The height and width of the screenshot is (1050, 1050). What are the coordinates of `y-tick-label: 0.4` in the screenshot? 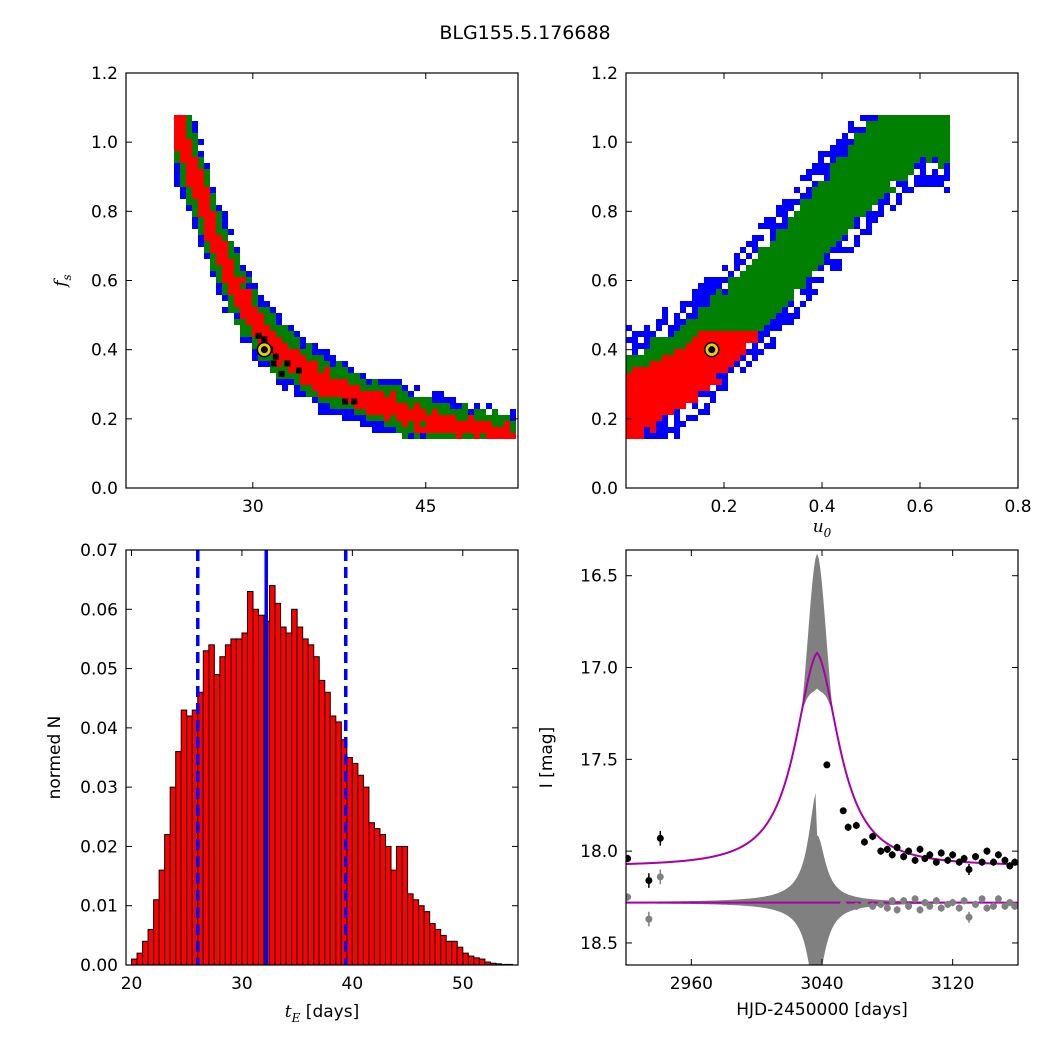 It's located at (104, 351).